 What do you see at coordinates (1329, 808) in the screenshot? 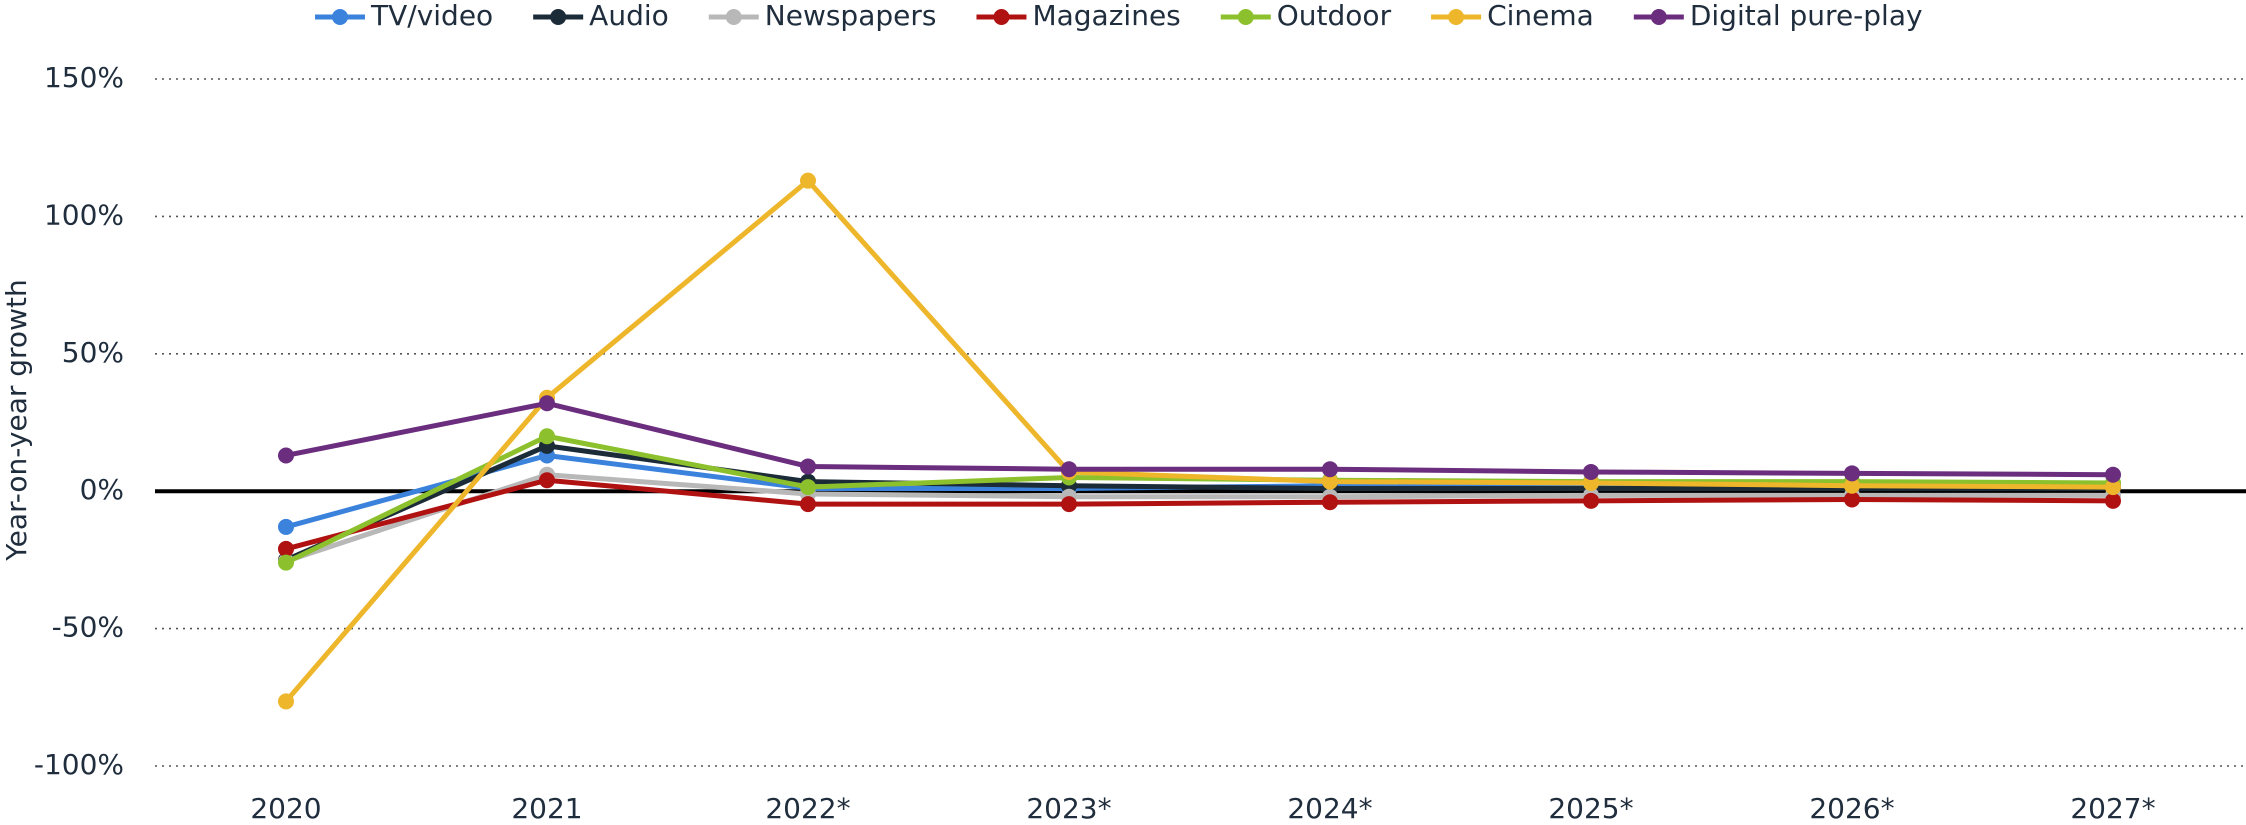
I see `x-tick-label: 2024*` at bounding box center [1329, 808].